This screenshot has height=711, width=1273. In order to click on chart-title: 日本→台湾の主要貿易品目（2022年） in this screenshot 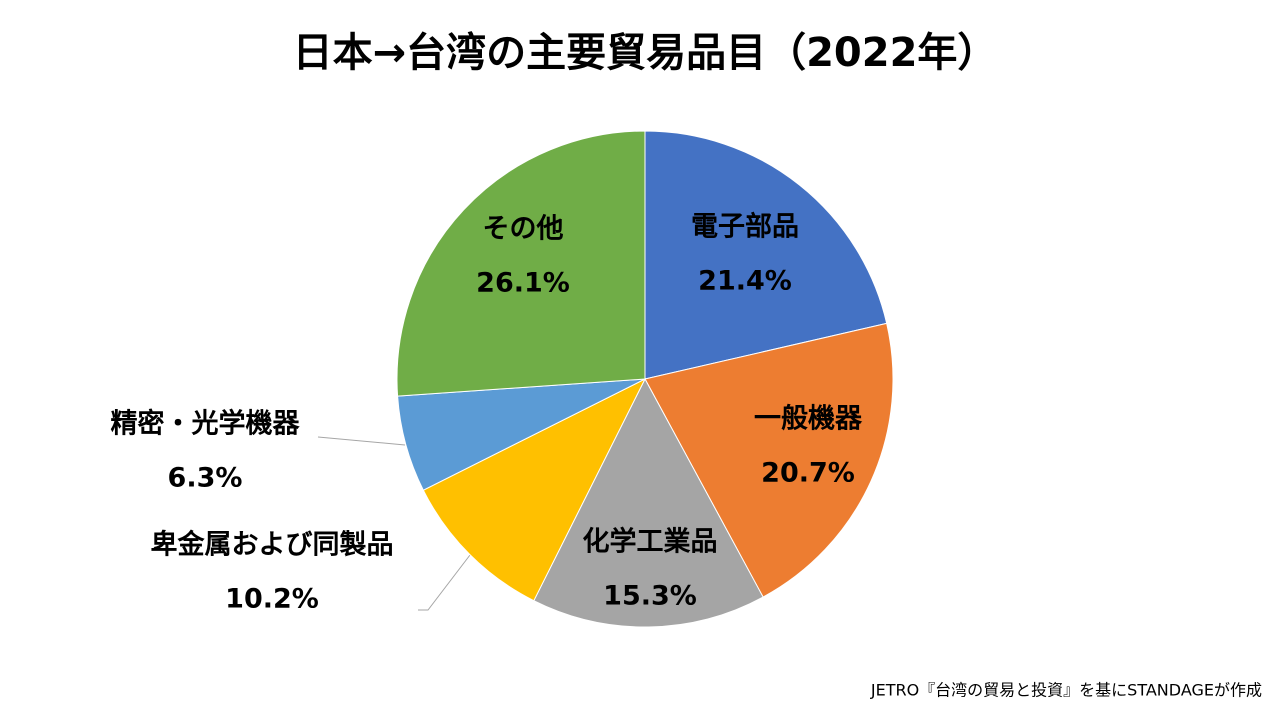, I will do `click(645, 53)`.